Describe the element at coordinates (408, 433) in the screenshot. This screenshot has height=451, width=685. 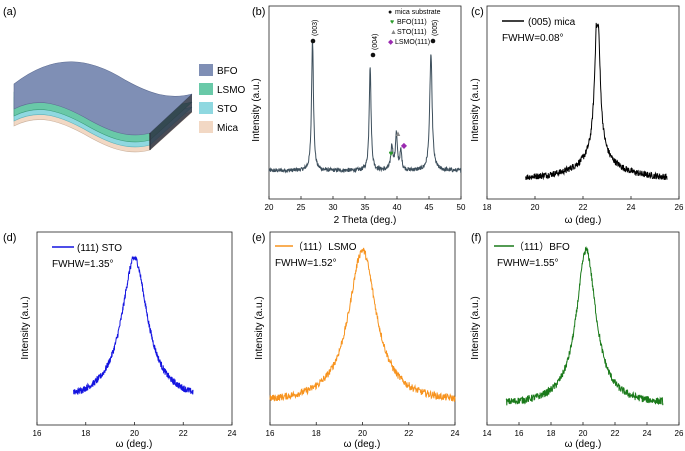
I see `xtick-label-e-3: 22` at that location.